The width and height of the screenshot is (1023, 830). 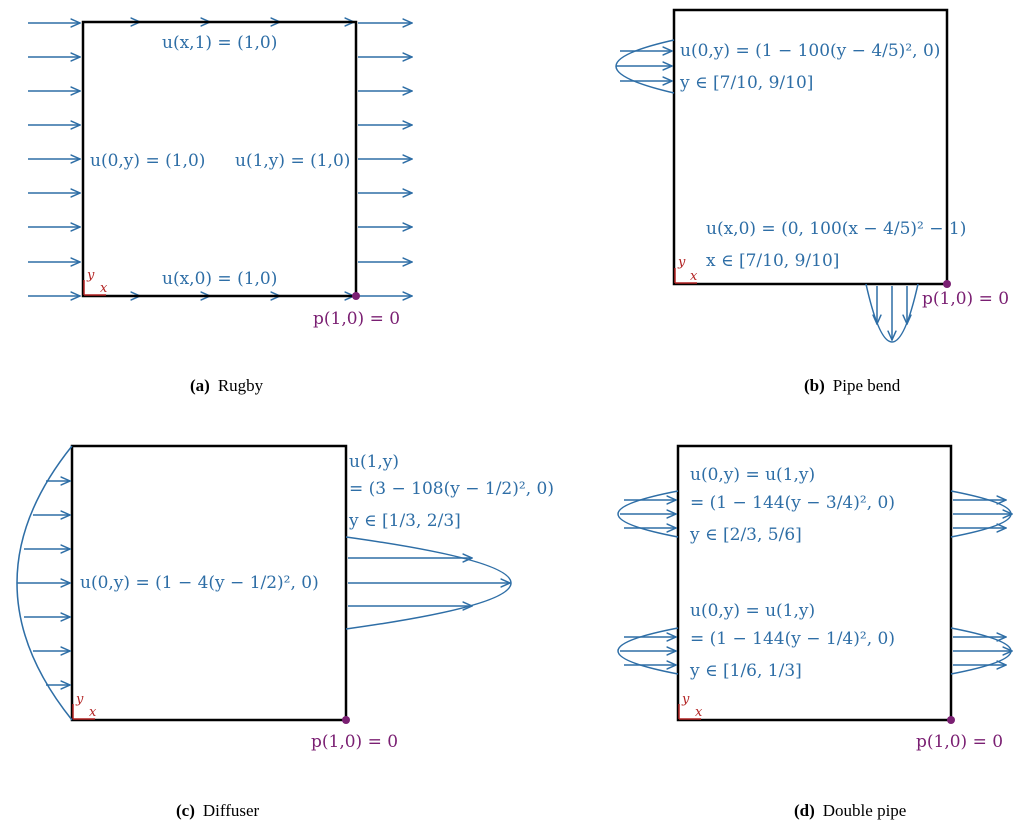 I want to click on upper-bc-line1: u(0,y) = u(1,y), so click(x=752, y=475).